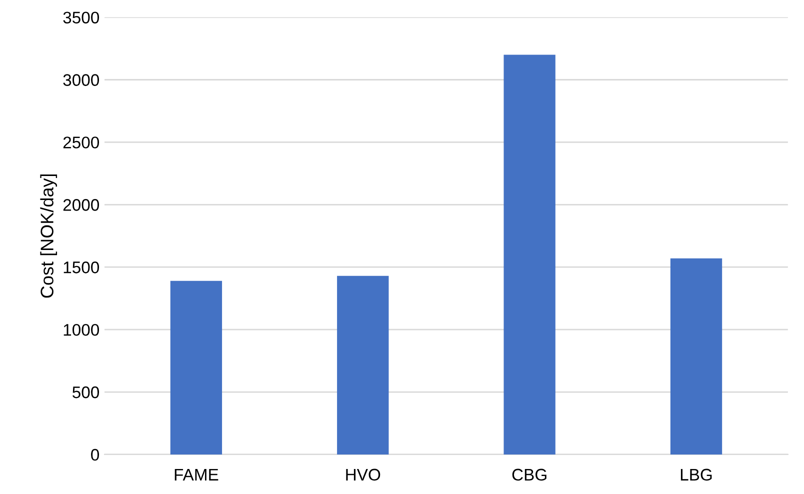  I want to click on y-axis-title: Cost [NOK/day], so click(49, 236).